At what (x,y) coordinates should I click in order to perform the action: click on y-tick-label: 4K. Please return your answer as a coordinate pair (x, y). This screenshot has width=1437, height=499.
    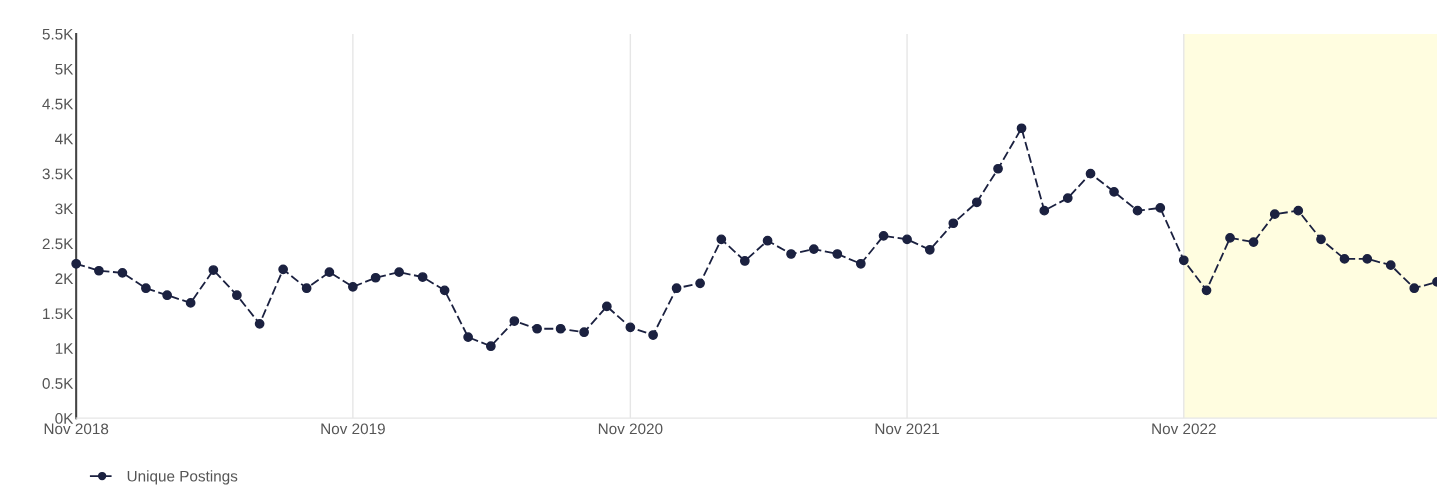
    Looking at the image, I should click on (64, 139).